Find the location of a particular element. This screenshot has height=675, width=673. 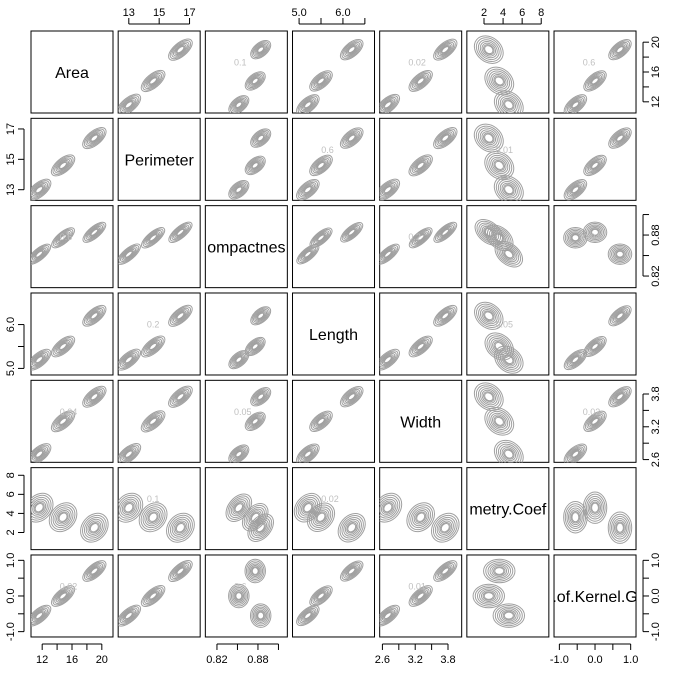

panel-r4-c6: 0.05 is located at coordinates (508, 334).